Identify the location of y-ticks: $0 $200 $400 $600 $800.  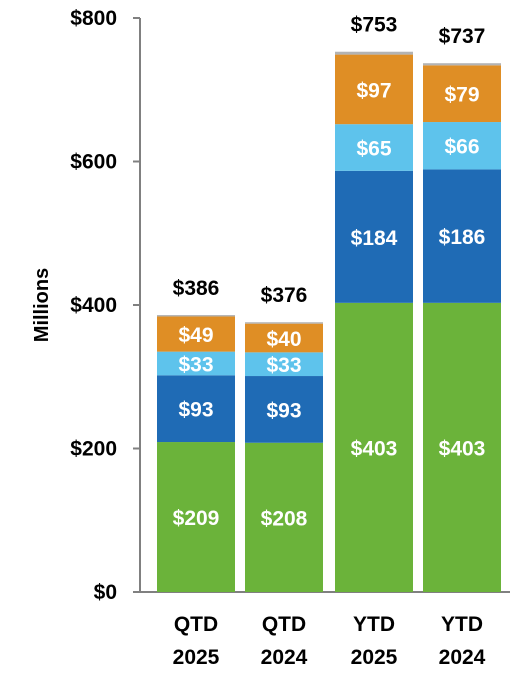
(105, 305).